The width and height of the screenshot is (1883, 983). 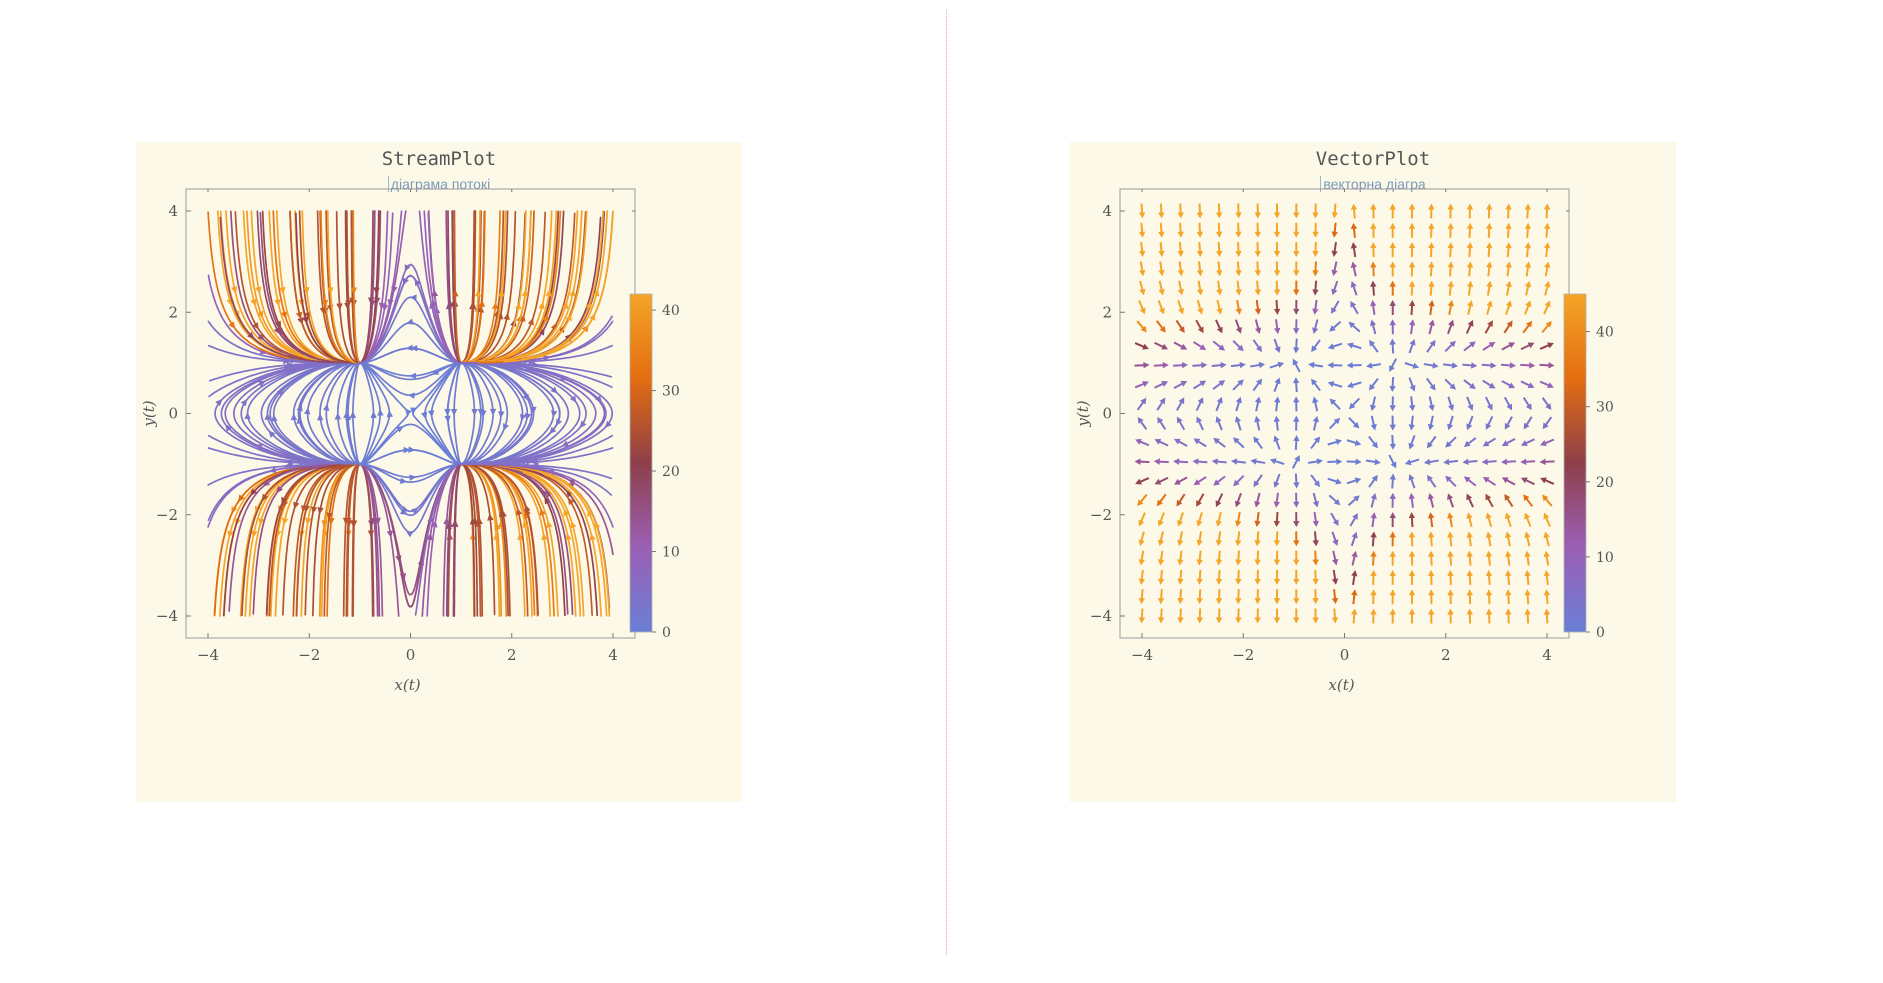 What do you see at coordinates (407, 685) in the screenshot?
I see `x-axis-label: x(t)` at bounding box center [407, 685].